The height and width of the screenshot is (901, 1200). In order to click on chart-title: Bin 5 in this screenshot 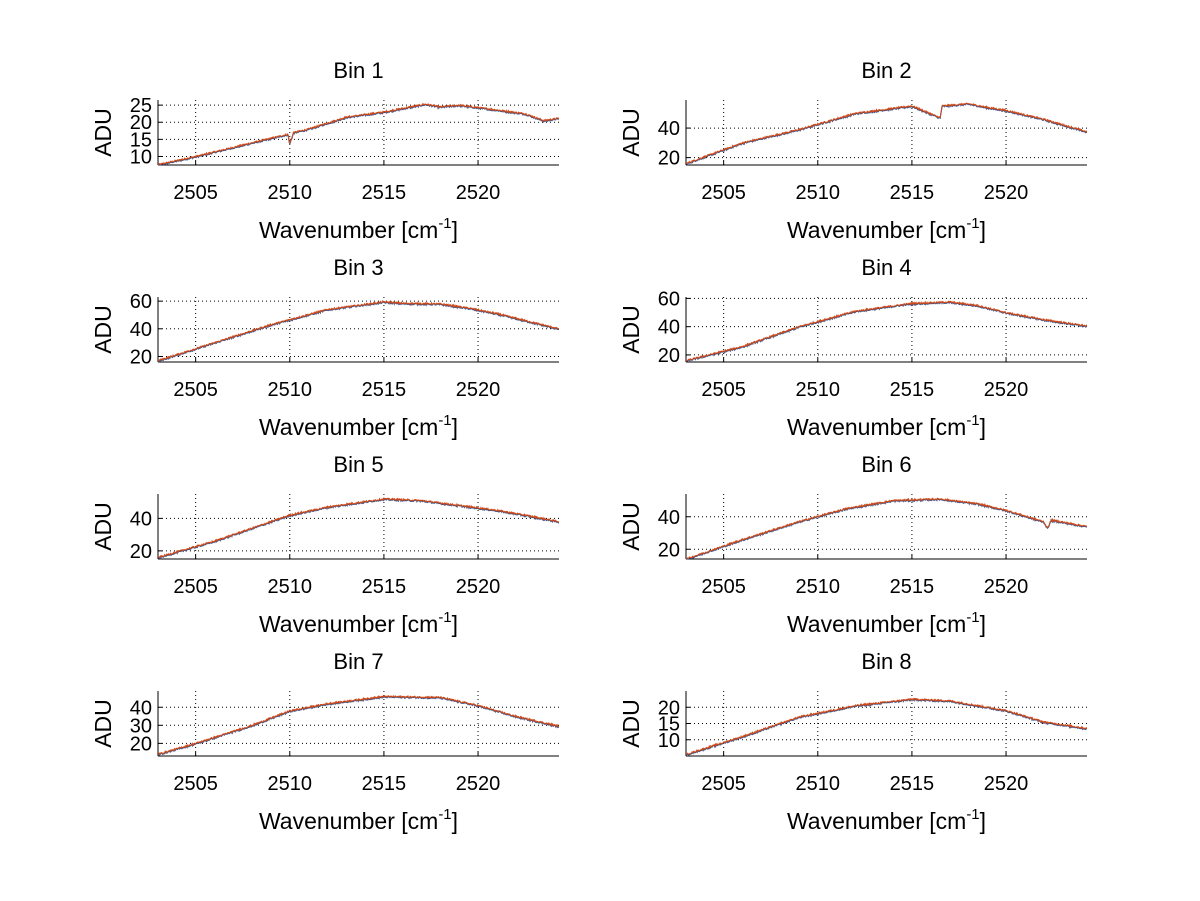, I will do `click(358, 464)`.